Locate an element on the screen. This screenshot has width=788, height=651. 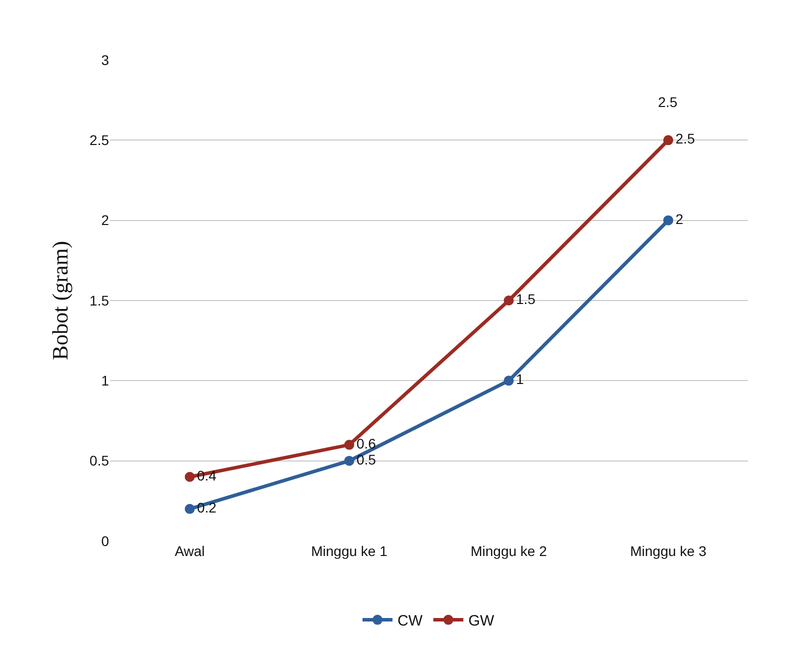
annotation: 2.5 is located at coordinates (668, 102).